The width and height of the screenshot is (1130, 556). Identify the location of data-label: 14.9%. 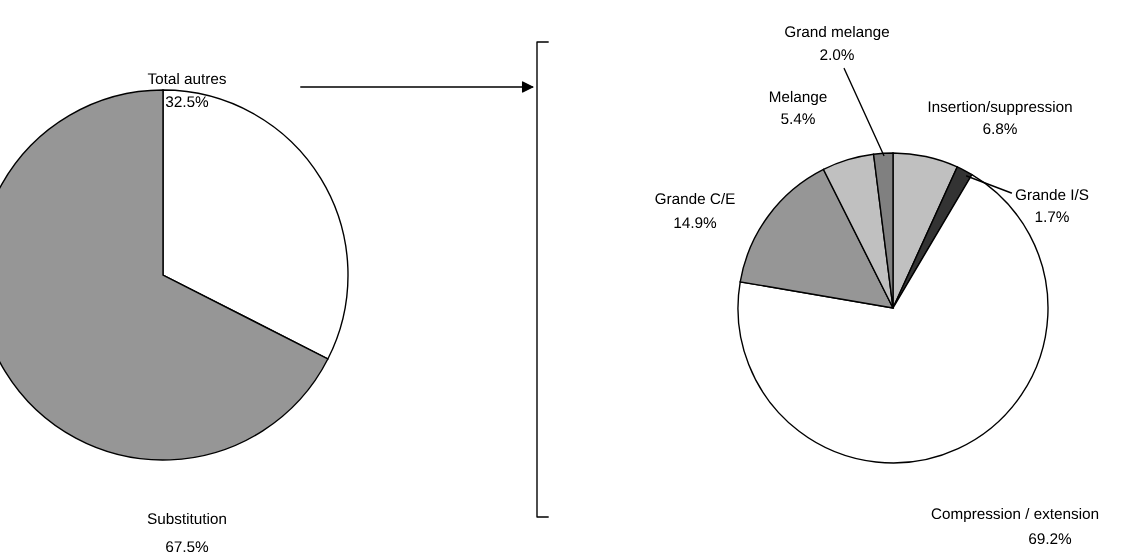
(695, 223).